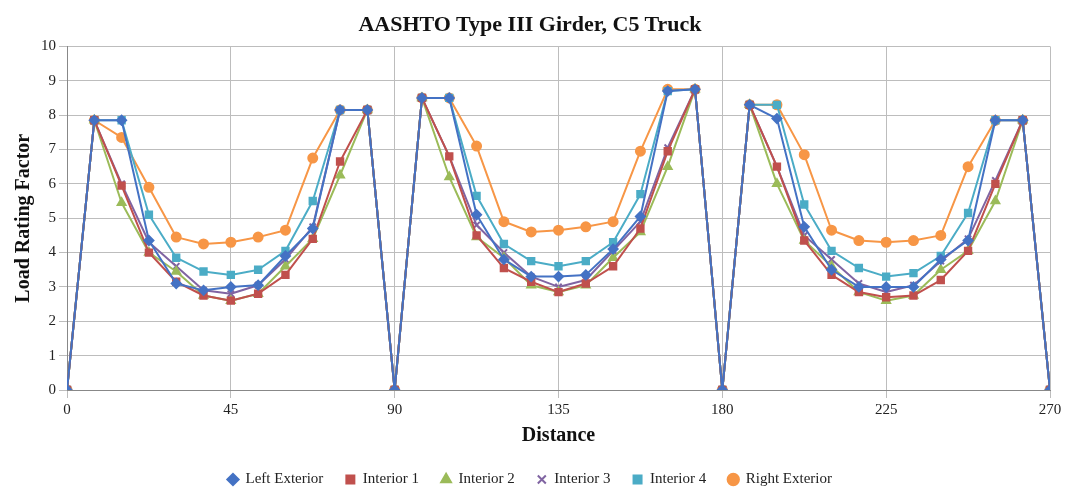  Describe the element at coordinates (722, 408) in the screenshot. I see `x-tick-label: 180` at that location.